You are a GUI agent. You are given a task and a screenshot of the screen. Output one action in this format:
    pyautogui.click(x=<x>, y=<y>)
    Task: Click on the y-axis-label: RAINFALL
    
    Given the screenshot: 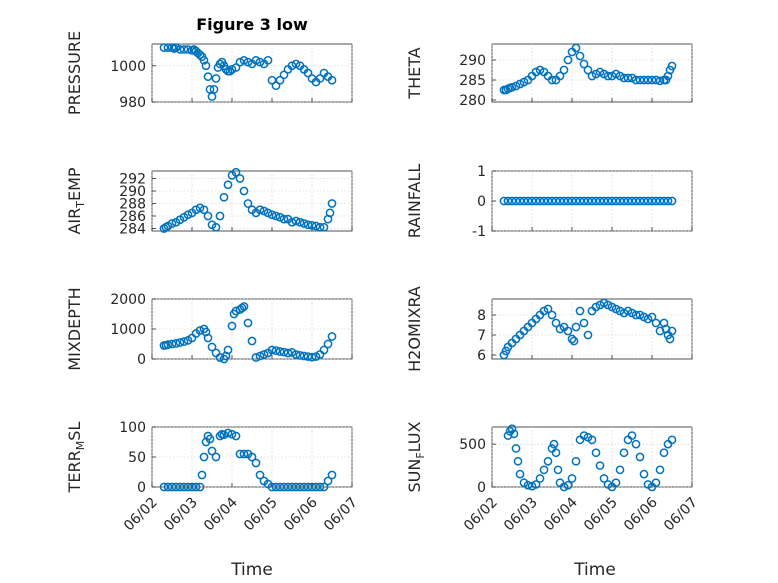 What is the action you would take?
    pyautogui.click(x=414, y=201)
    